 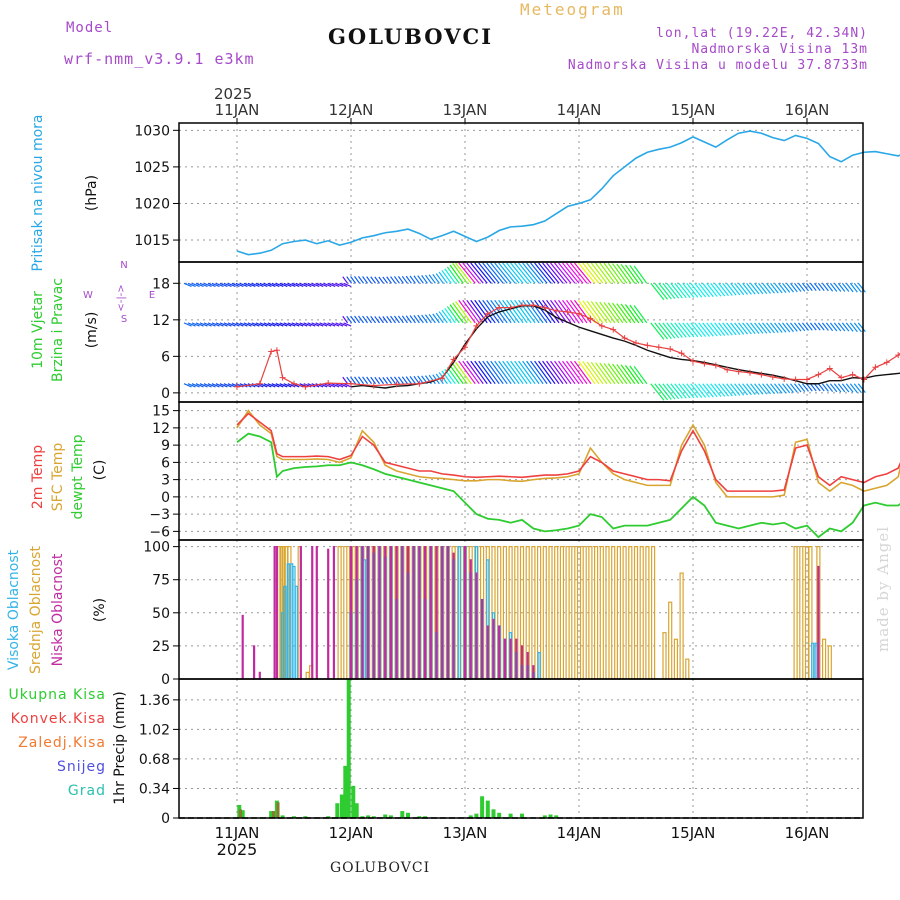 What do you see at coordinates (521, 192) in the screenshot?
I see `panel-frame-pressure` at bounding box center [521, 192].